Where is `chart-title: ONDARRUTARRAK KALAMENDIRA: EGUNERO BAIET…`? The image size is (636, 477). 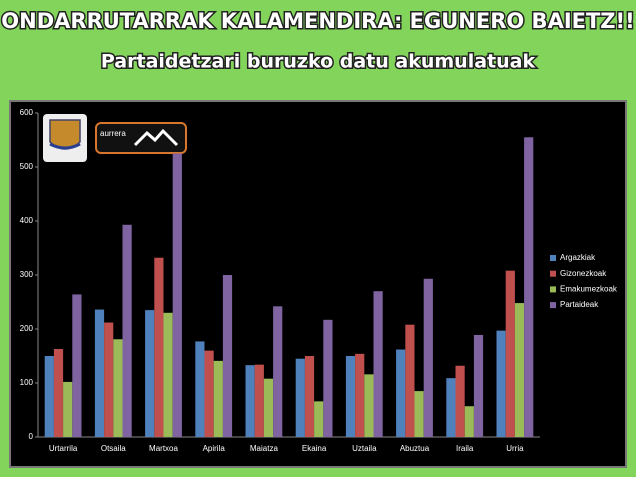 chart-title: ONDARRUTARRAK KALAMENDIRA: EGUNERO BAIET… is located at coordinates (317, 21).